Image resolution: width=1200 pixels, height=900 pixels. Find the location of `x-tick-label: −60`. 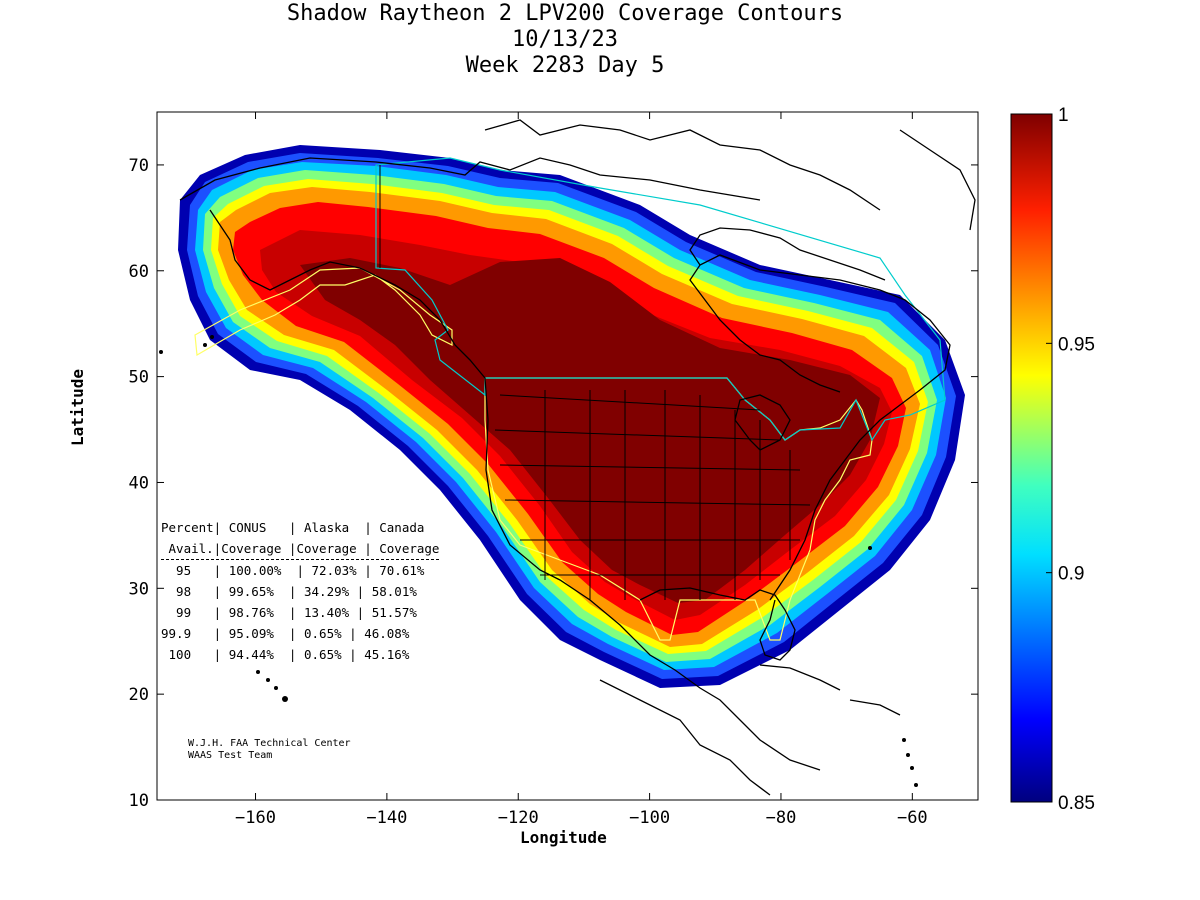

x-tick-label: −60 is located at coordinates (912, 818).